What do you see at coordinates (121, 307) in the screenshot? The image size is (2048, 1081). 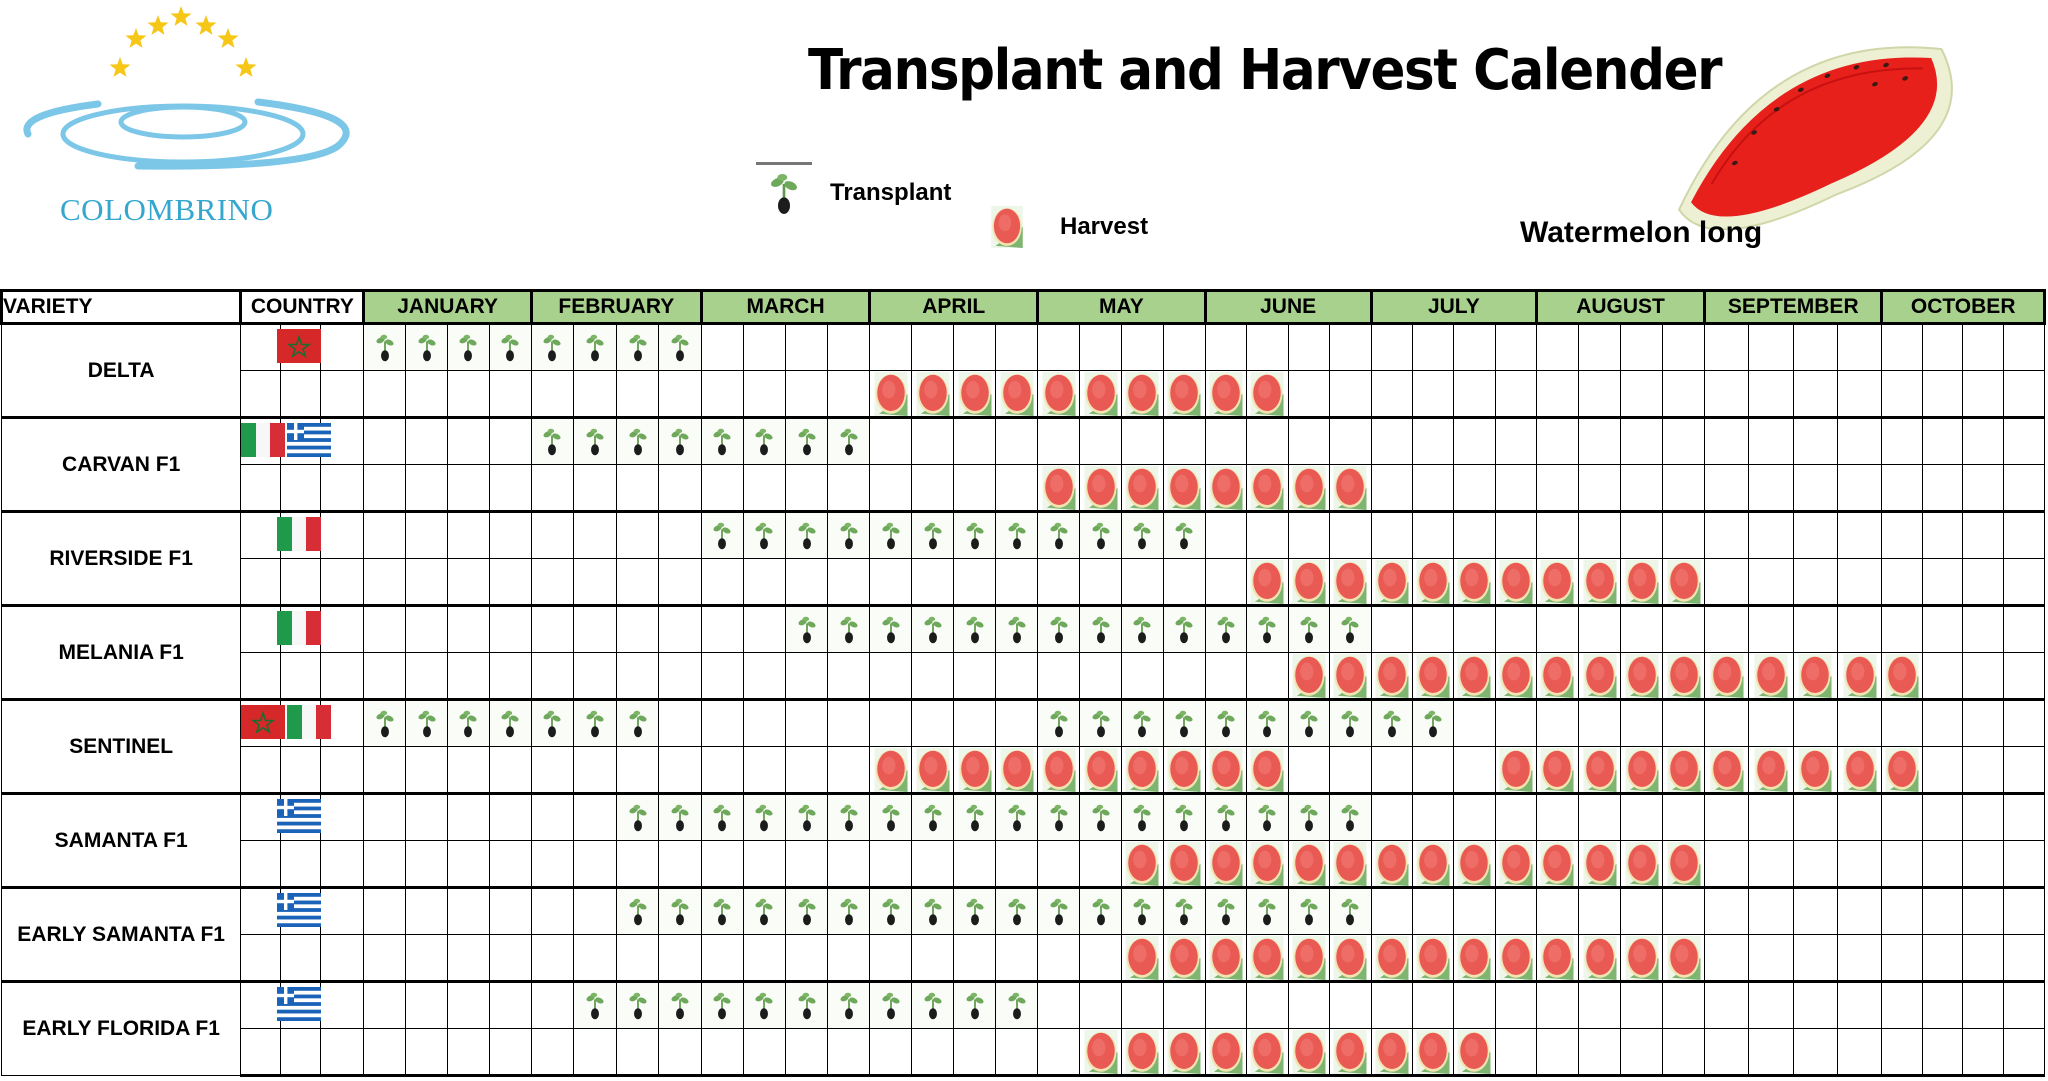 I see `header-variety: VARIETY` at bounding box center [121, 307].